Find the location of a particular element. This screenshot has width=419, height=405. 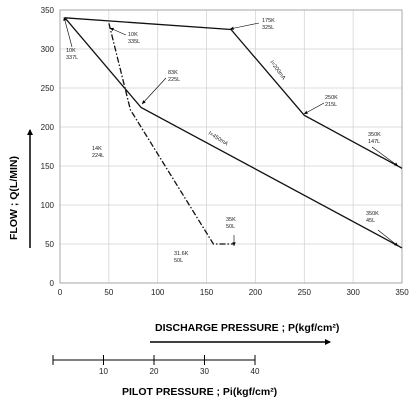

y-tick-label: 200 is located at coordinates (48, 127).